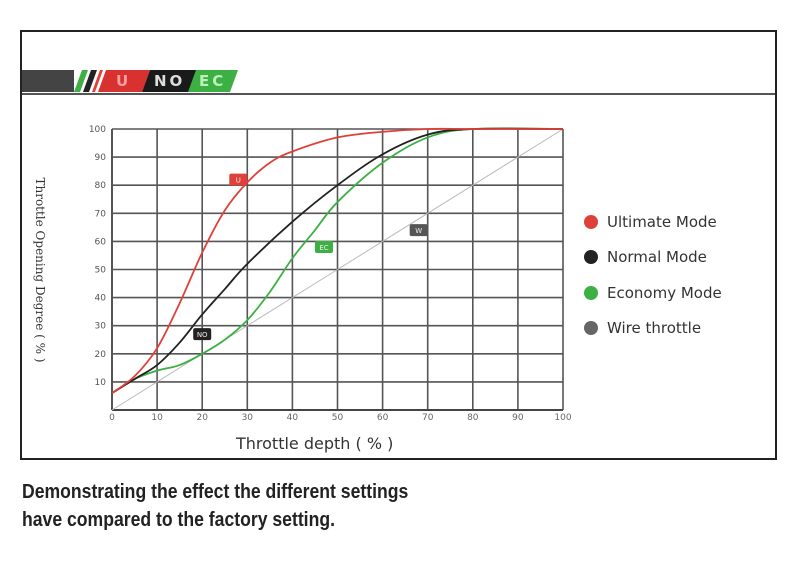  Describe the element at coordinates (101, 327) in the screenshot. I see `y-tick-label: 30` at that location.